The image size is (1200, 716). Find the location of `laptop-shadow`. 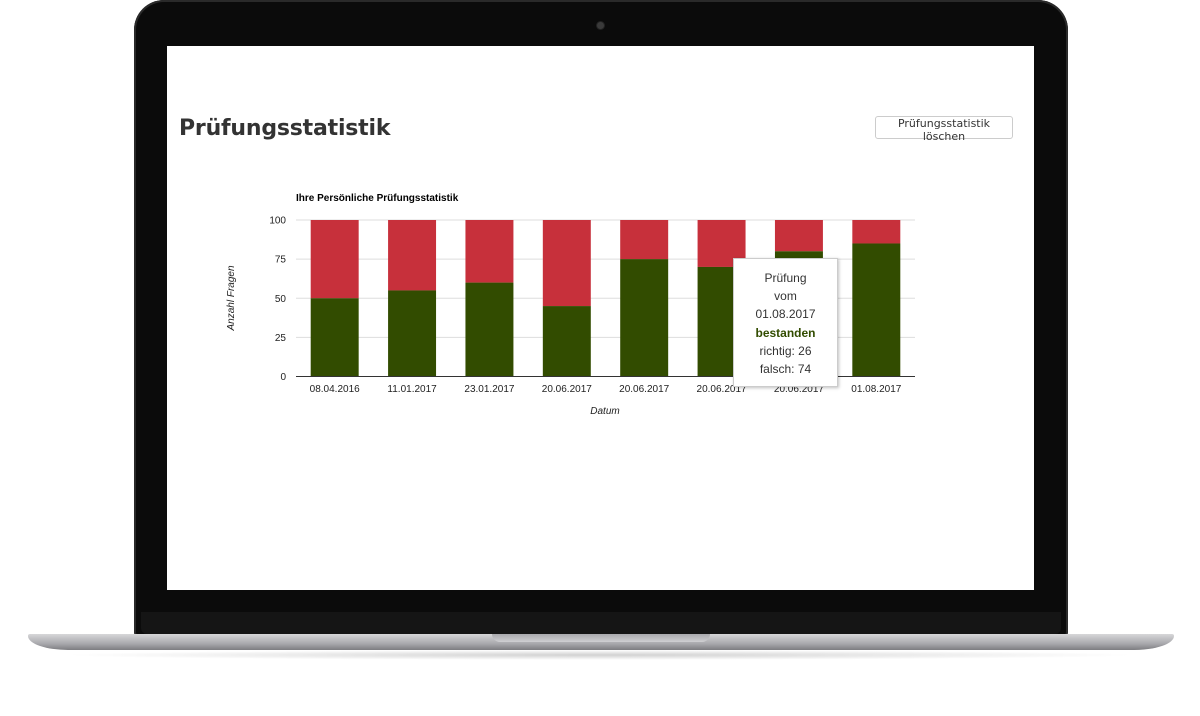

laptop-shadow is located at coordinates (600, 655).